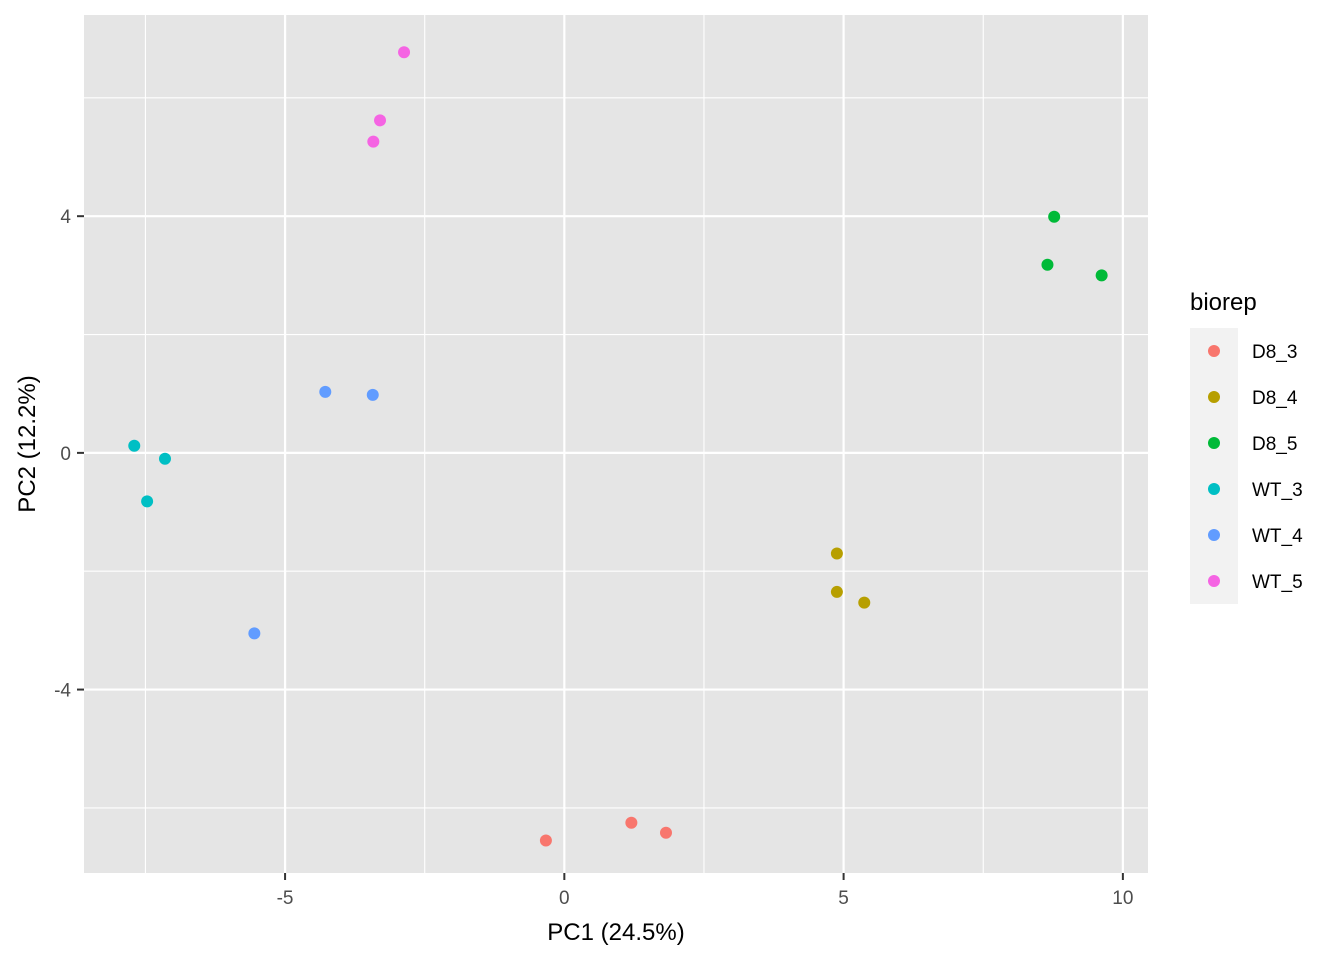 The image size is (1344, 960). Describe the element at coordinates (1277, 582) in the screenshot. I see `legend-label: WT_5` at that location.